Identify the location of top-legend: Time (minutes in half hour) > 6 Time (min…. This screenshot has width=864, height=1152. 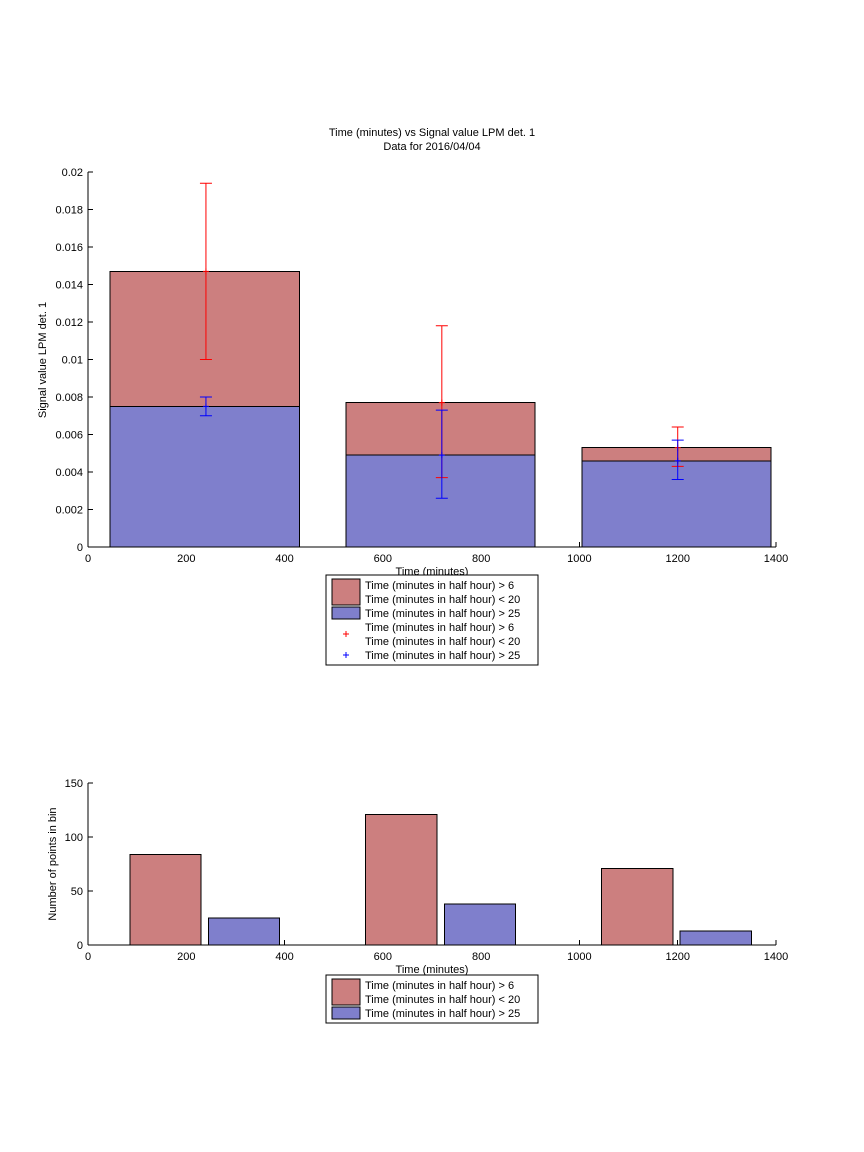
(432, 620).